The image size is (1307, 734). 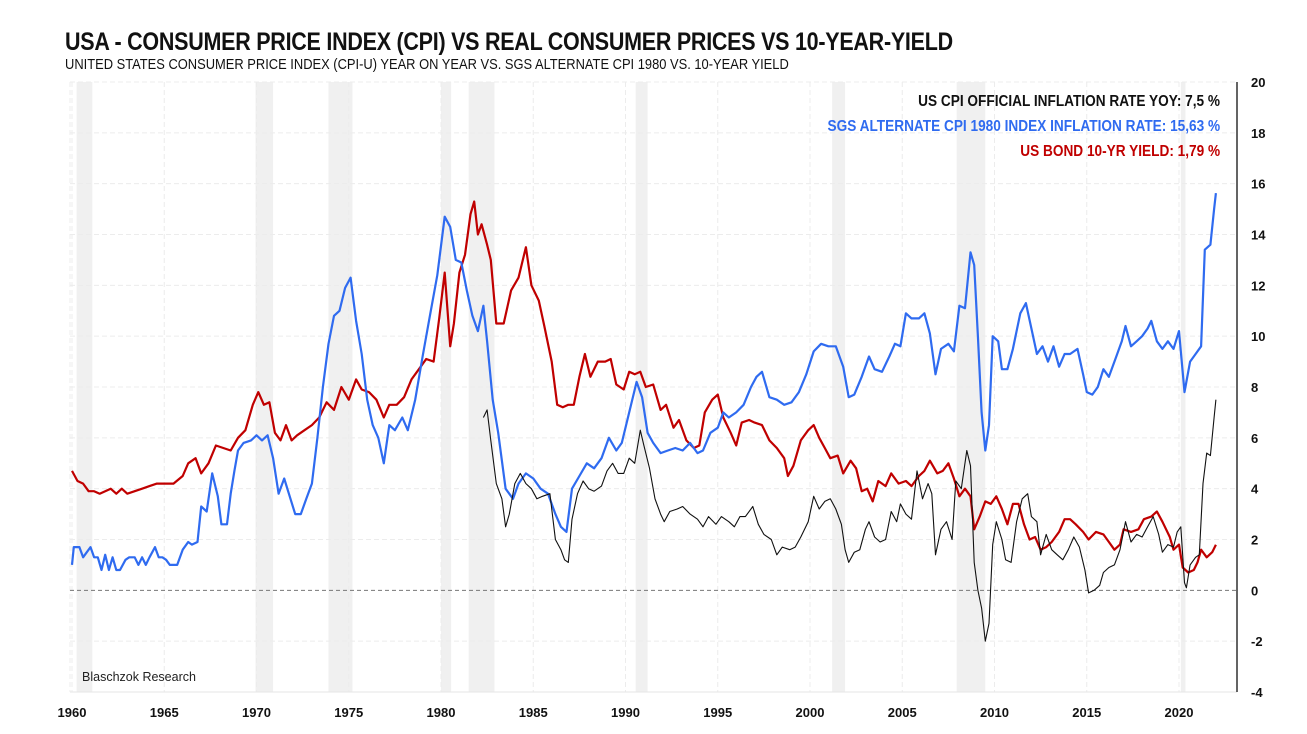 What do you see at coordinates (994, 712) in the screenshot?
I see `x-tick-label: 2010` at bounding box center [994, 712].